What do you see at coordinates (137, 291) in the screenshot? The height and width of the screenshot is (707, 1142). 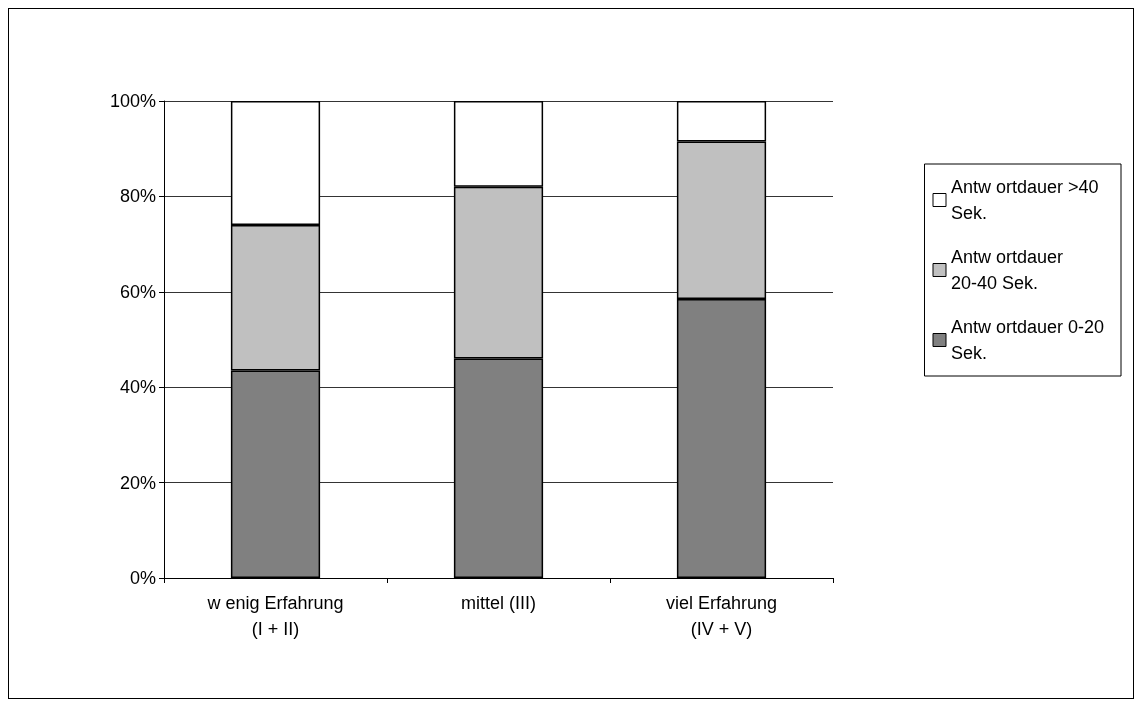 I see `y-tick-label: 60%` at bounding box center [137, 291].